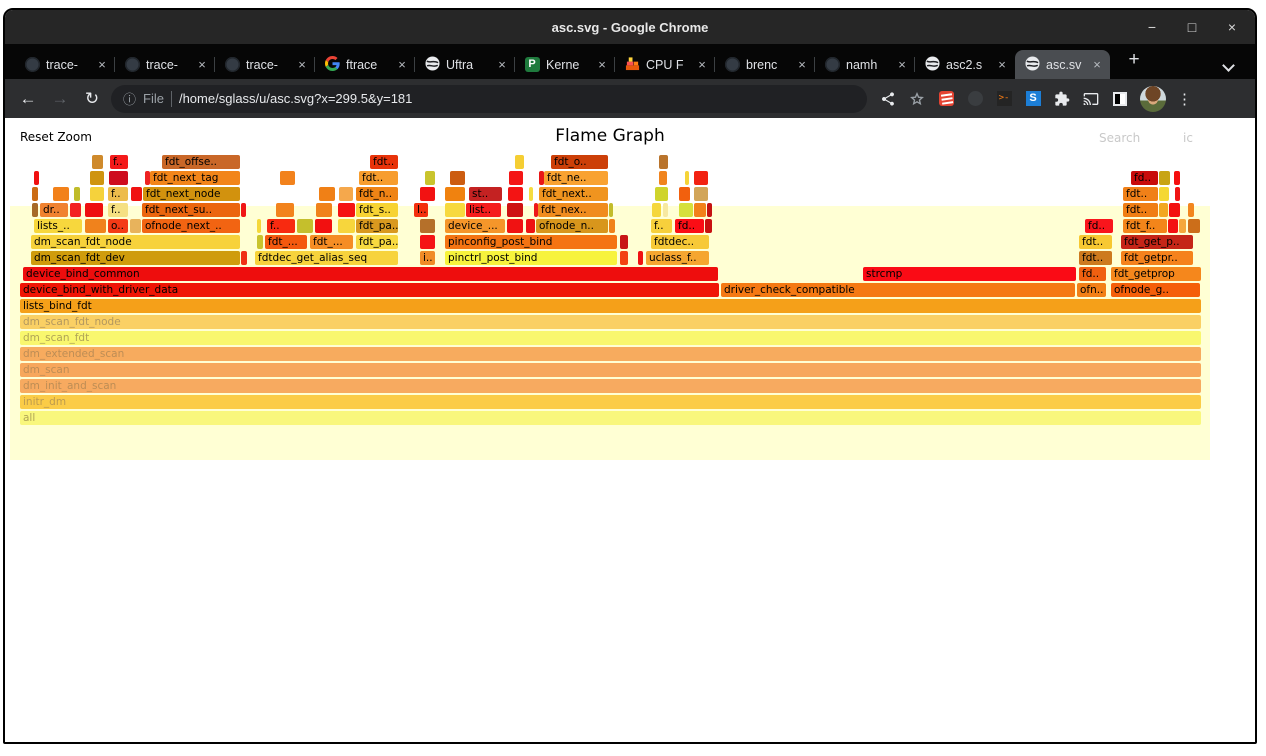 Image resolution: width=1266 pixels, height=756 pixels. Describe the element at coordinates (191, 226) in the screenshot. I see `frame-ofnode_next_: ofnode_next_..` at that location.